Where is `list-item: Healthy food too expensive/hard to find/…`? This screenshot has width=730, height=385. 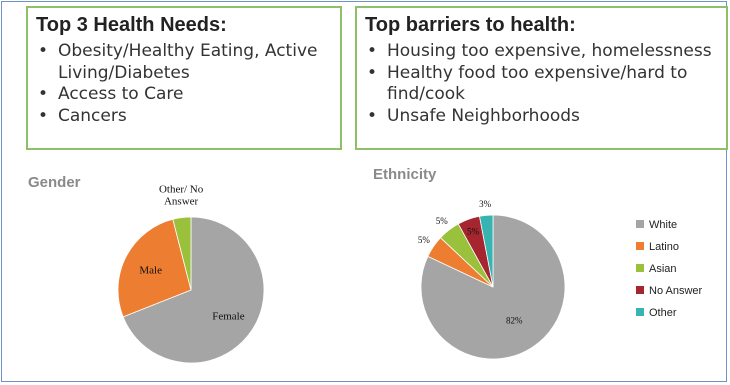 list-item: Healthy food too expensive/hard to find/… is located at coordinates (542, 84).